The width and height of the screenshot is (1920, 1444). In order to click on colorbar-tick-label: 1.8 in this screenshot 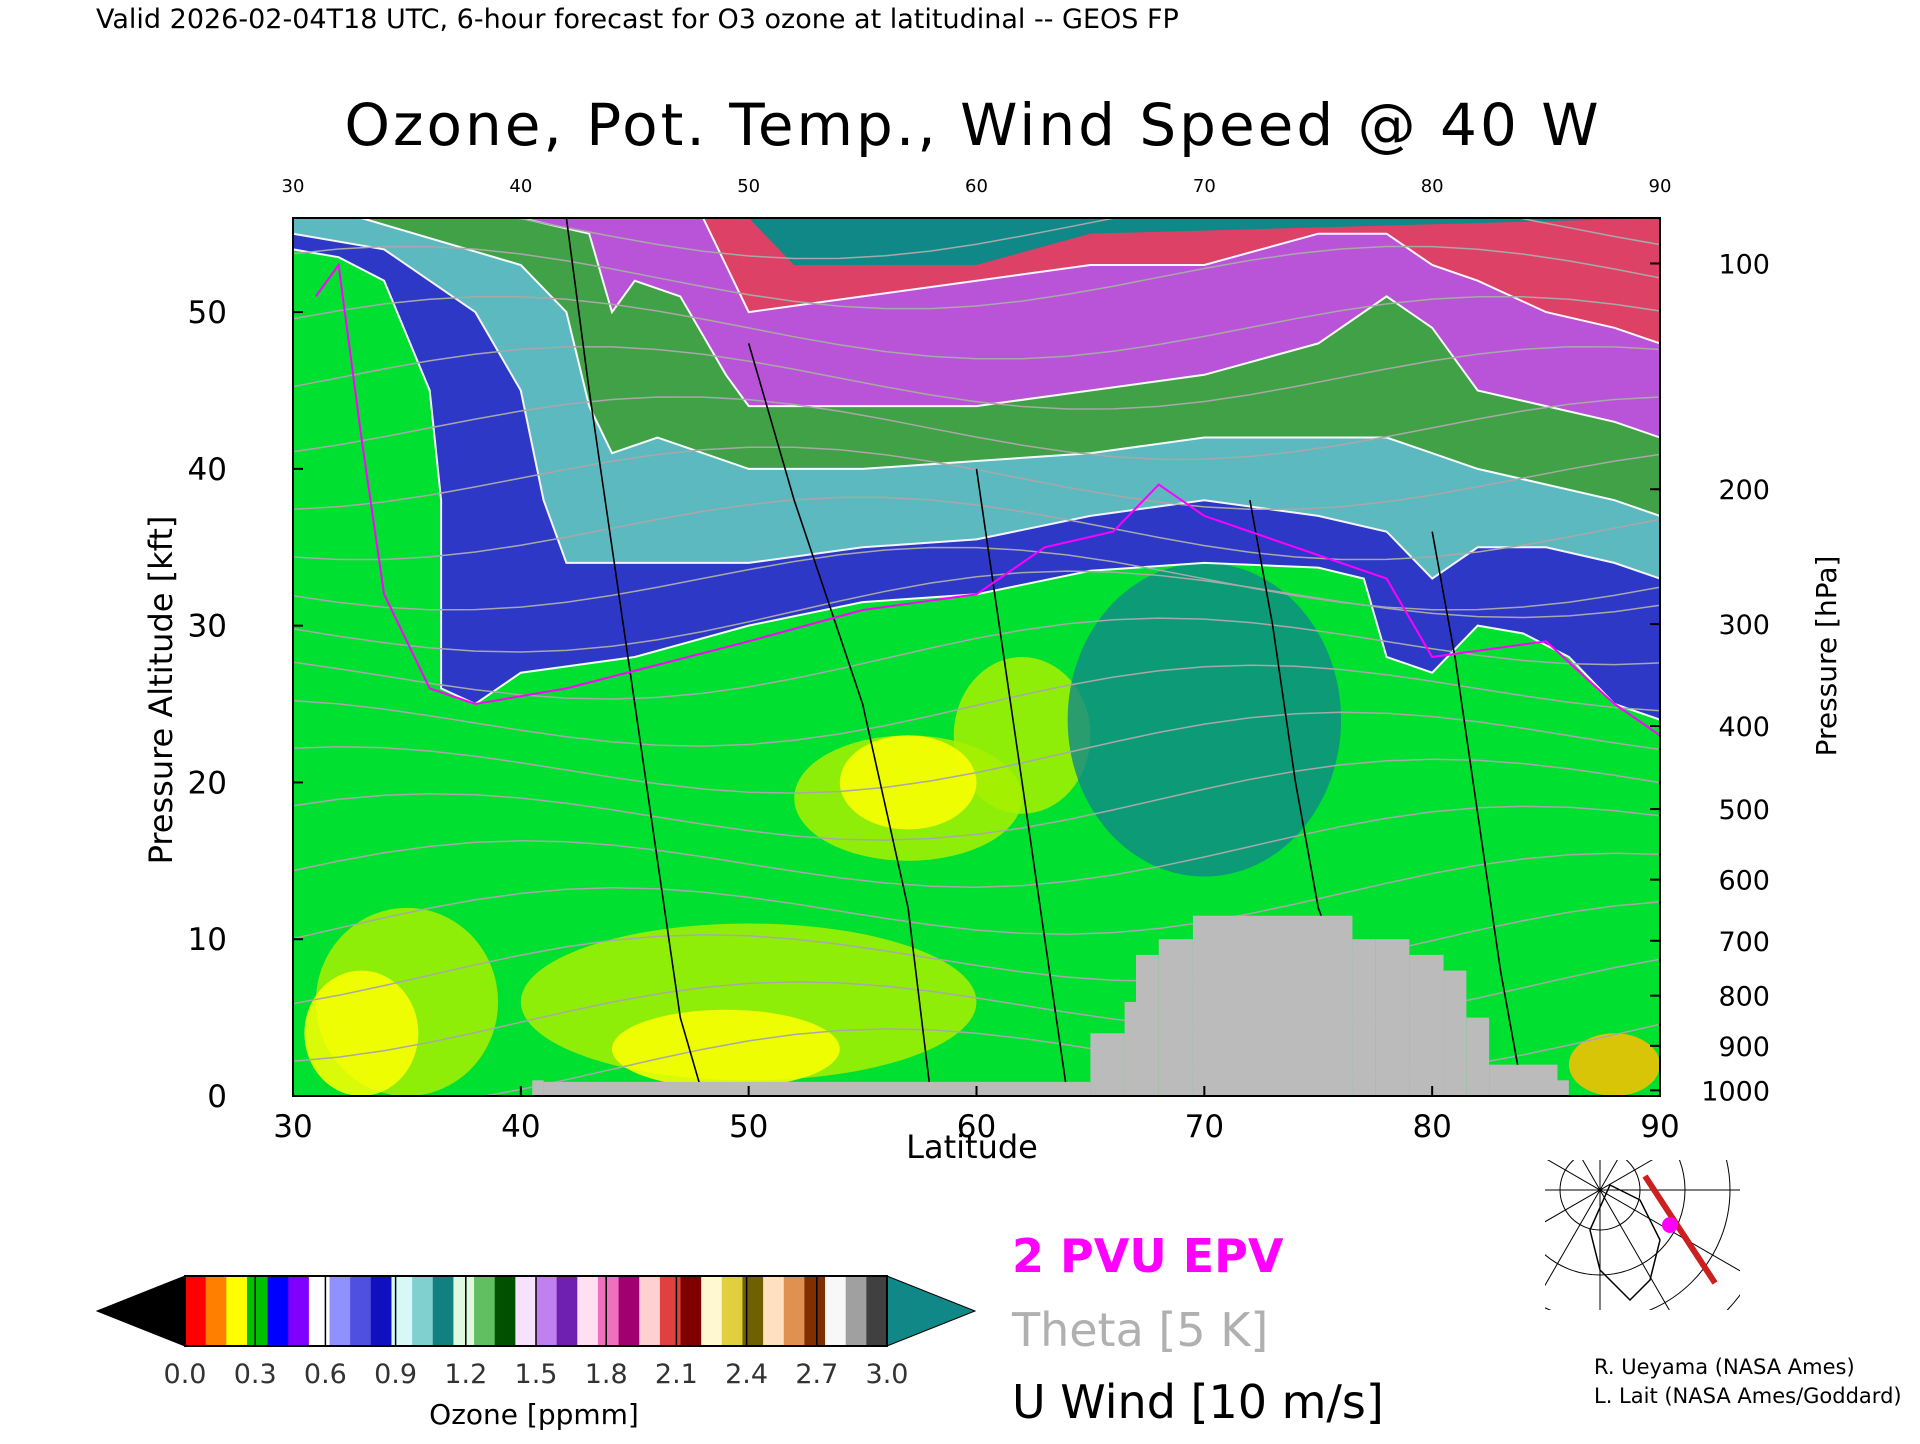, I will do `click(606, 1374)`.